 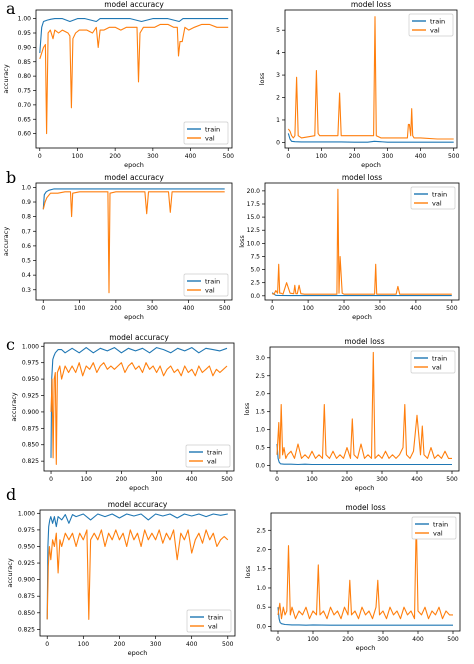 I want to click on y-tick-label: 12.5, so click(x=254, y=230).